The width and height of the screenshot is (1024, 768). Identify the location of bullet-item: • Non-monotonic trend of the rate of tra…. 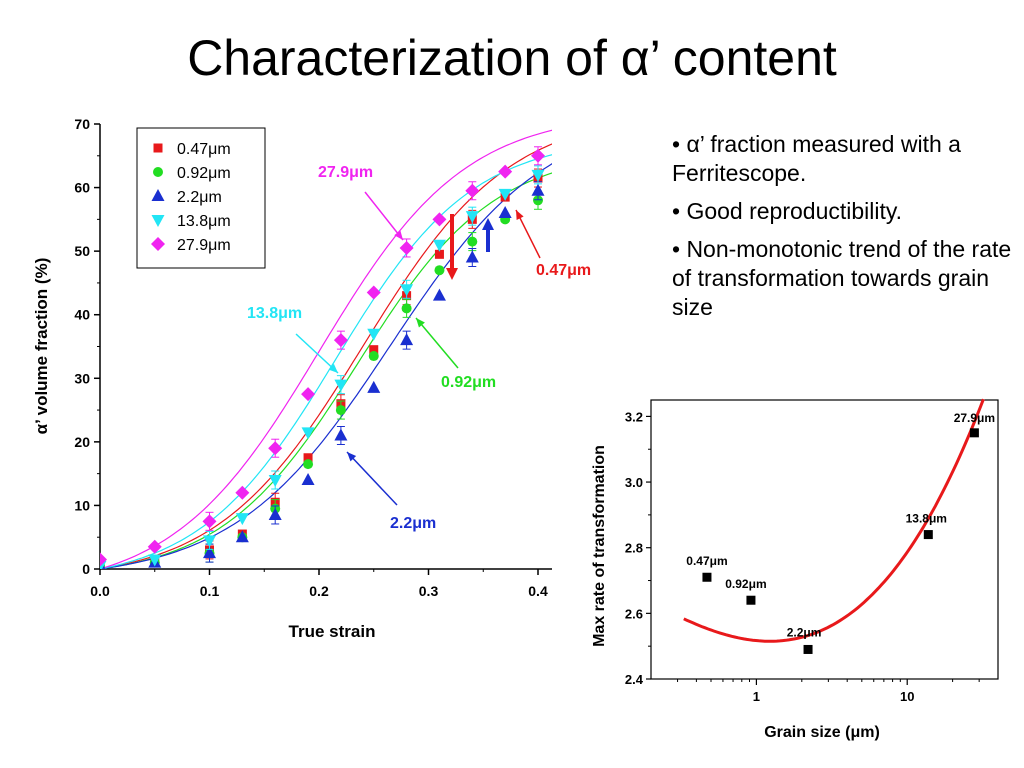
(842, 278).